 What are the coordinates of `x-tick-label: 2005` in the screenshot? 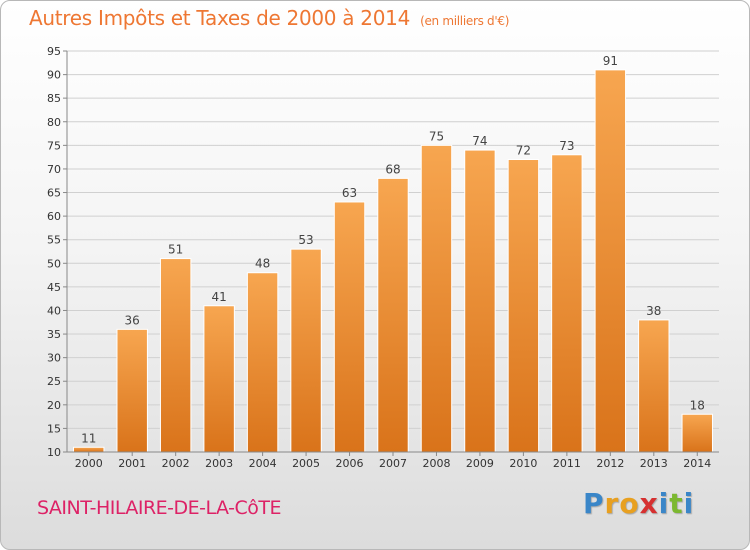 It's located at (306, 463).